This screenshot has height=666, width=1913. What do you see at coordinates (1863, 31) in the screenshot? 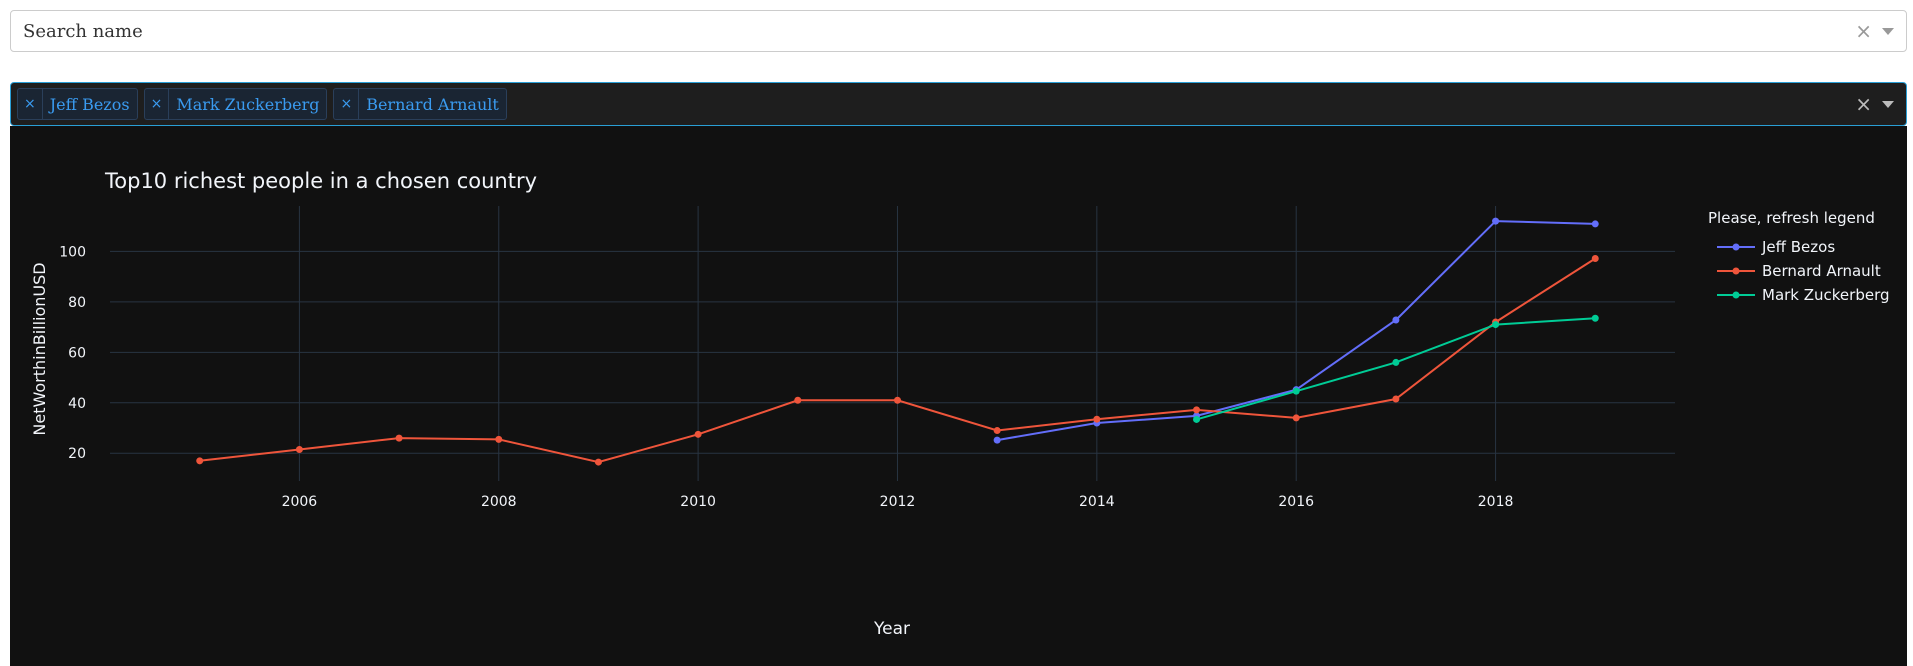
I see `clear-icon: ×` at bounding box center [1863, 31].